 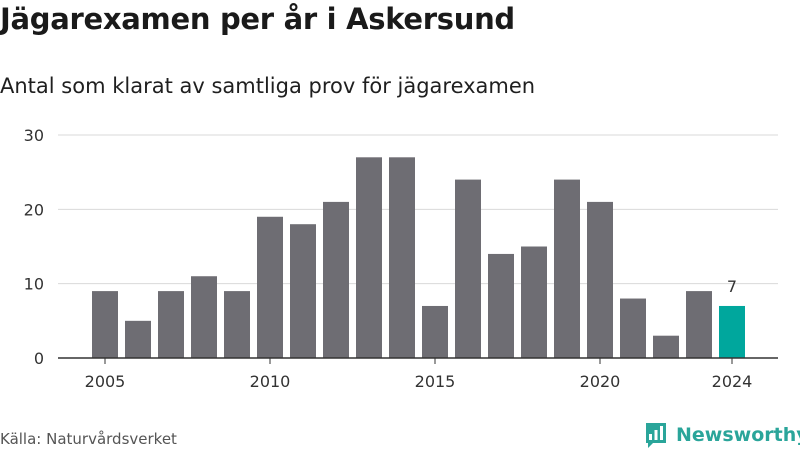 I want to click on y-tick-label: 10, so click(x=34, y=284).